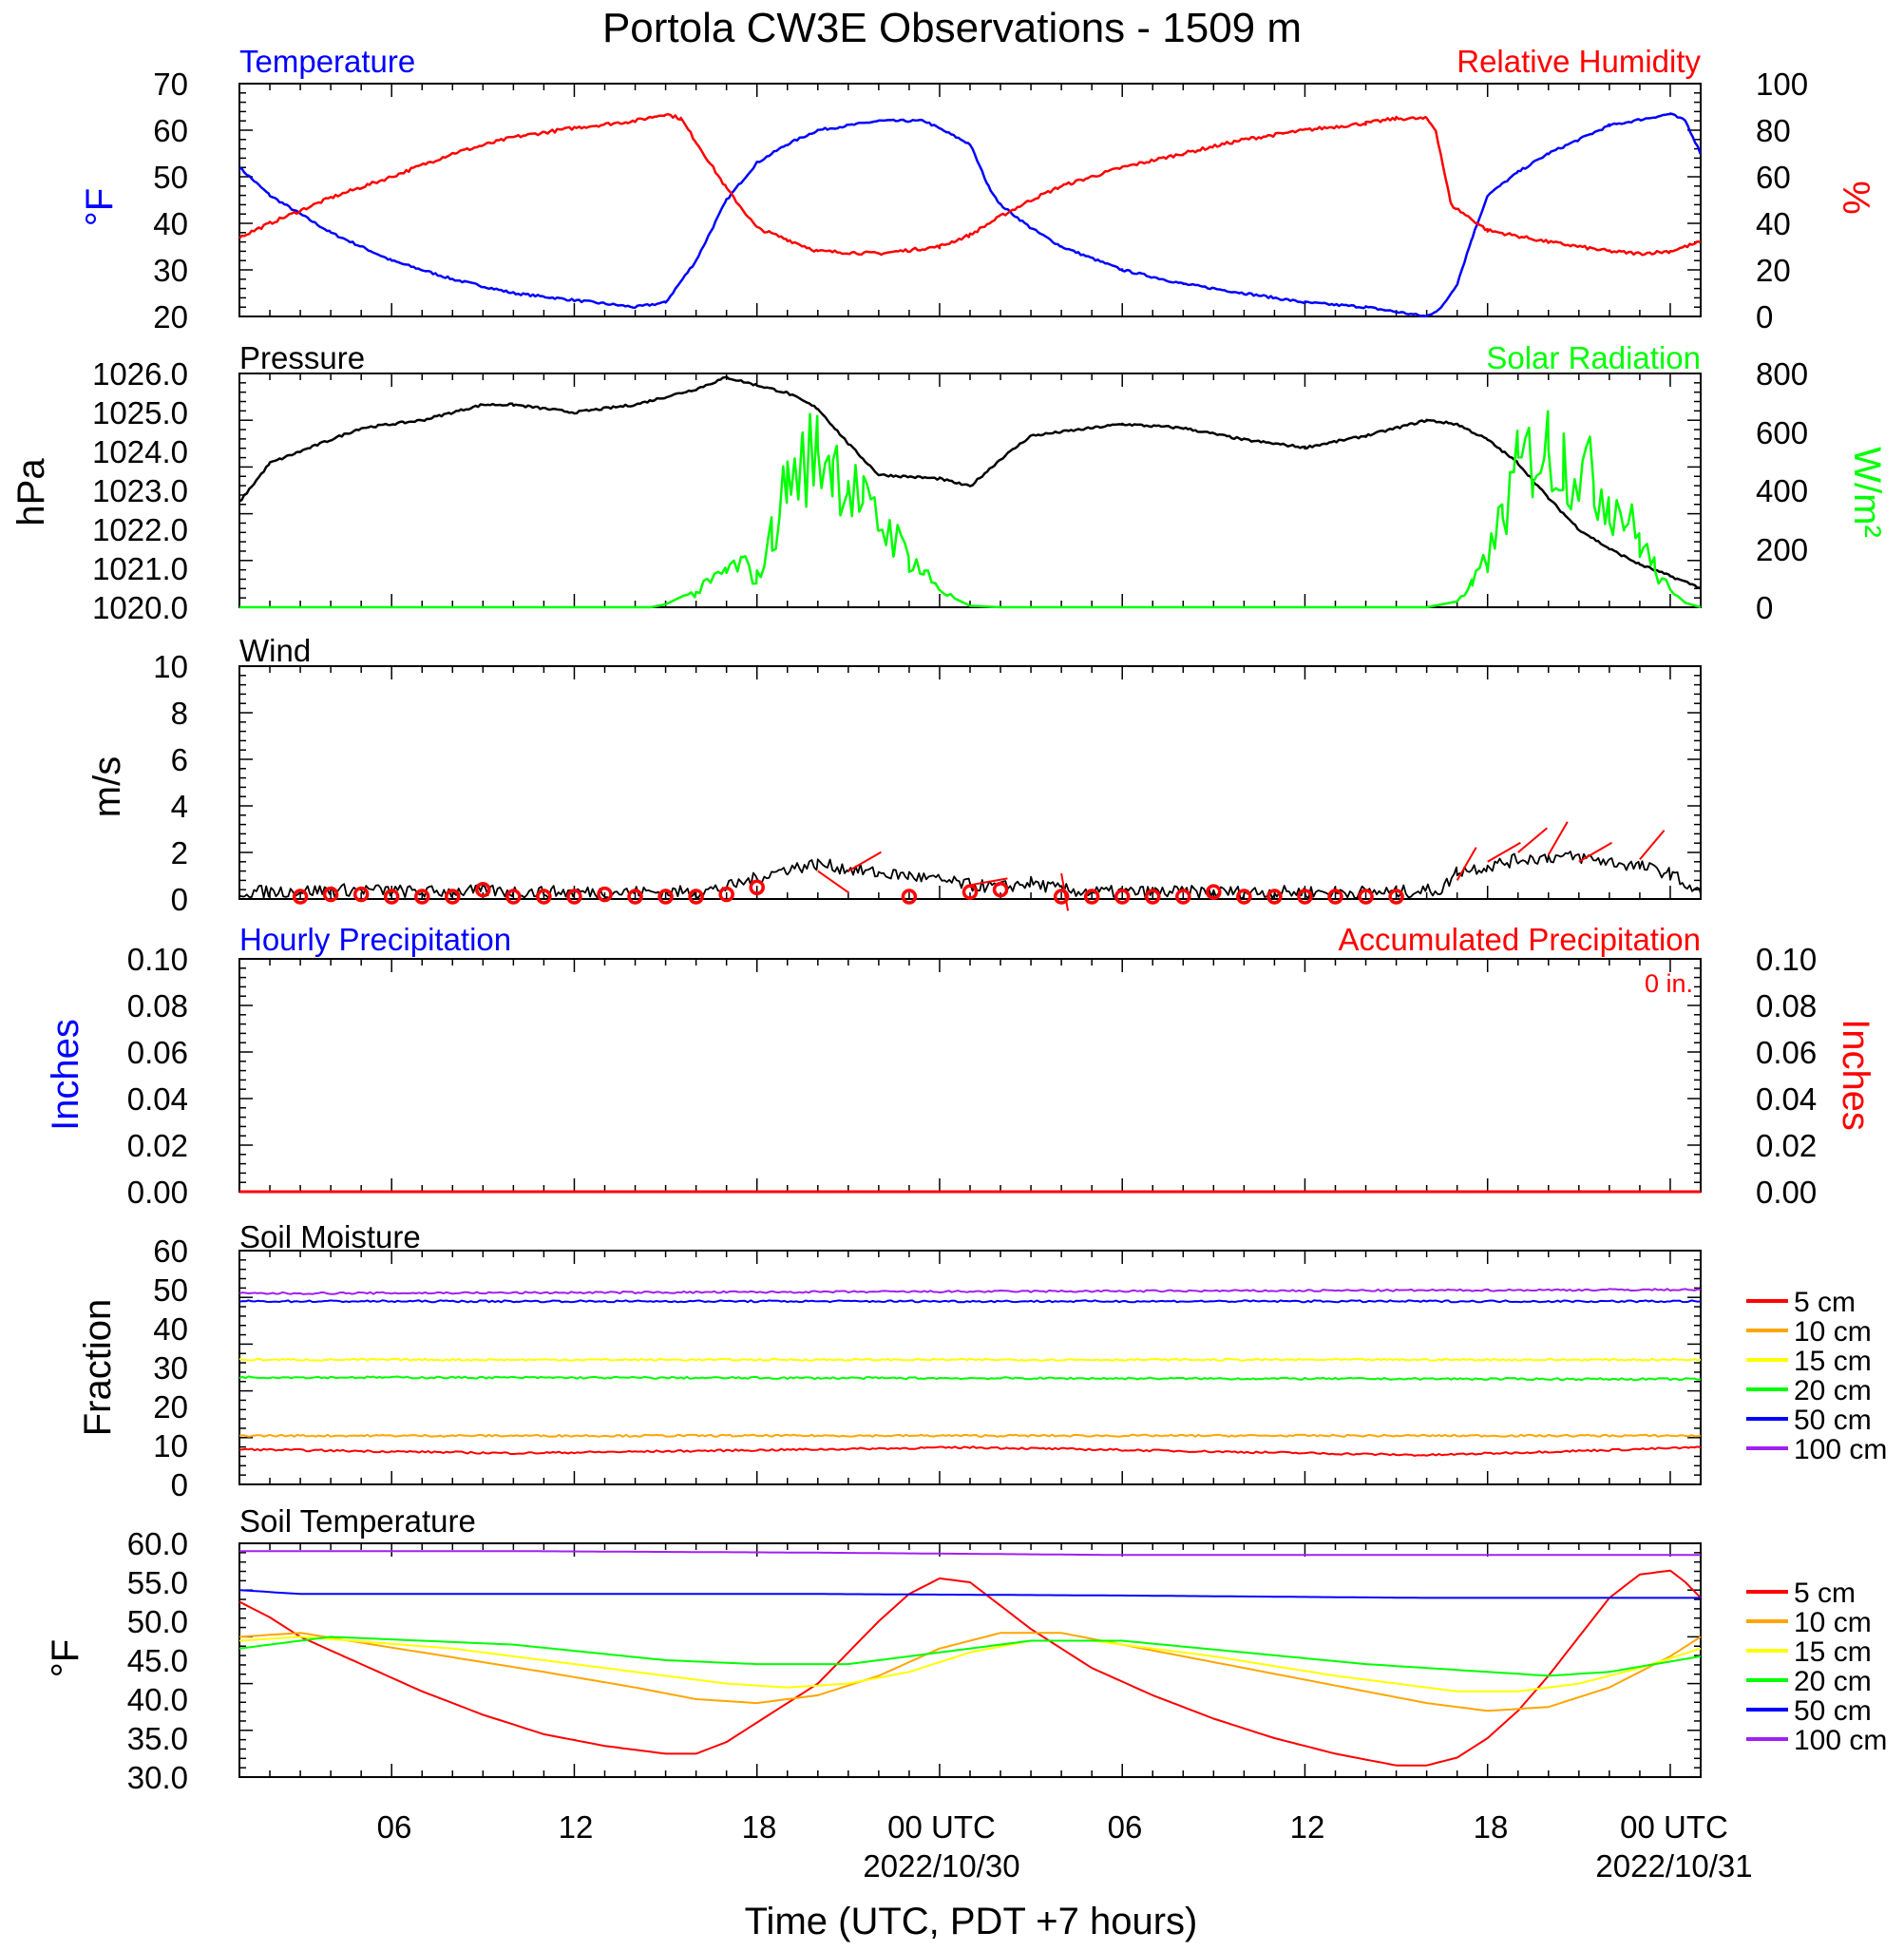 The width and height of the screenshot is (1904, 1951). I want to click on y-tick-label: 0.02, so click(157, 1145).